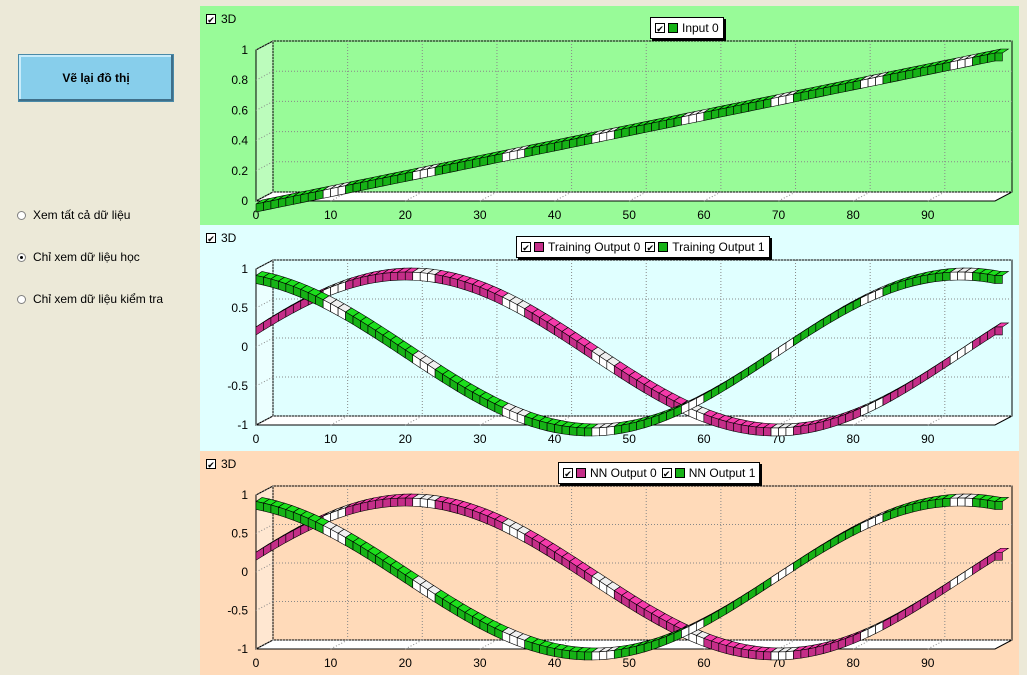  I want to click on legend-item: ✔ NN Output 0, so click(610, 473).